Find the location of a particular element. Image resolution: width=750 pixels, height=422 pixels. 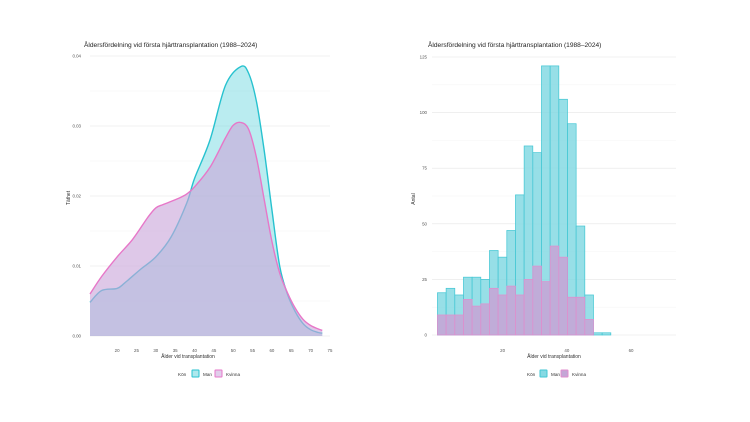

density-y-tick-label: 0.02 is located at coordinates (76, 196).